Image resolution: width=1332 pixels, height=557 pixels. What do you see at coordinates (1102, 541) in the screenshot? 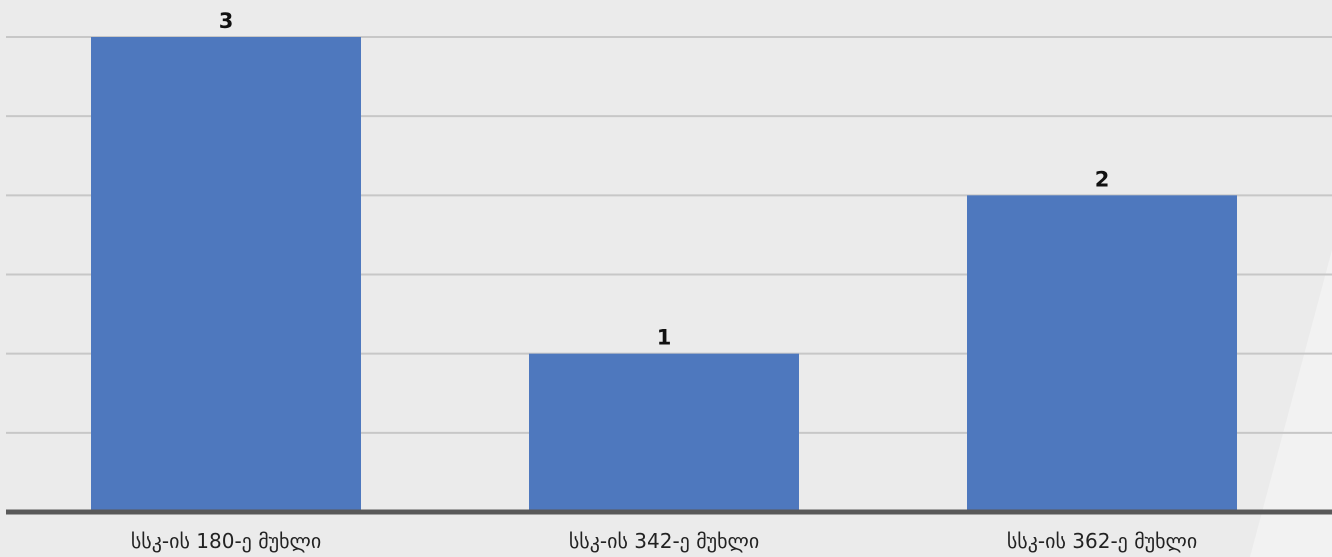
I see `x-tick-label-2: სსკ-ის 362-ე მუხლი` at bounding box center [1102, 541].